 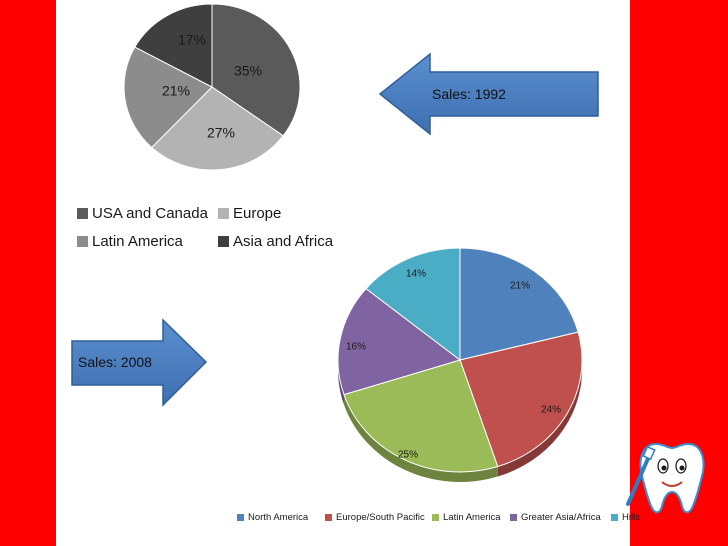 I want to click on pie-chart-2008: 21% 24% 25% 16% 14%, so click(x=460, y=365).